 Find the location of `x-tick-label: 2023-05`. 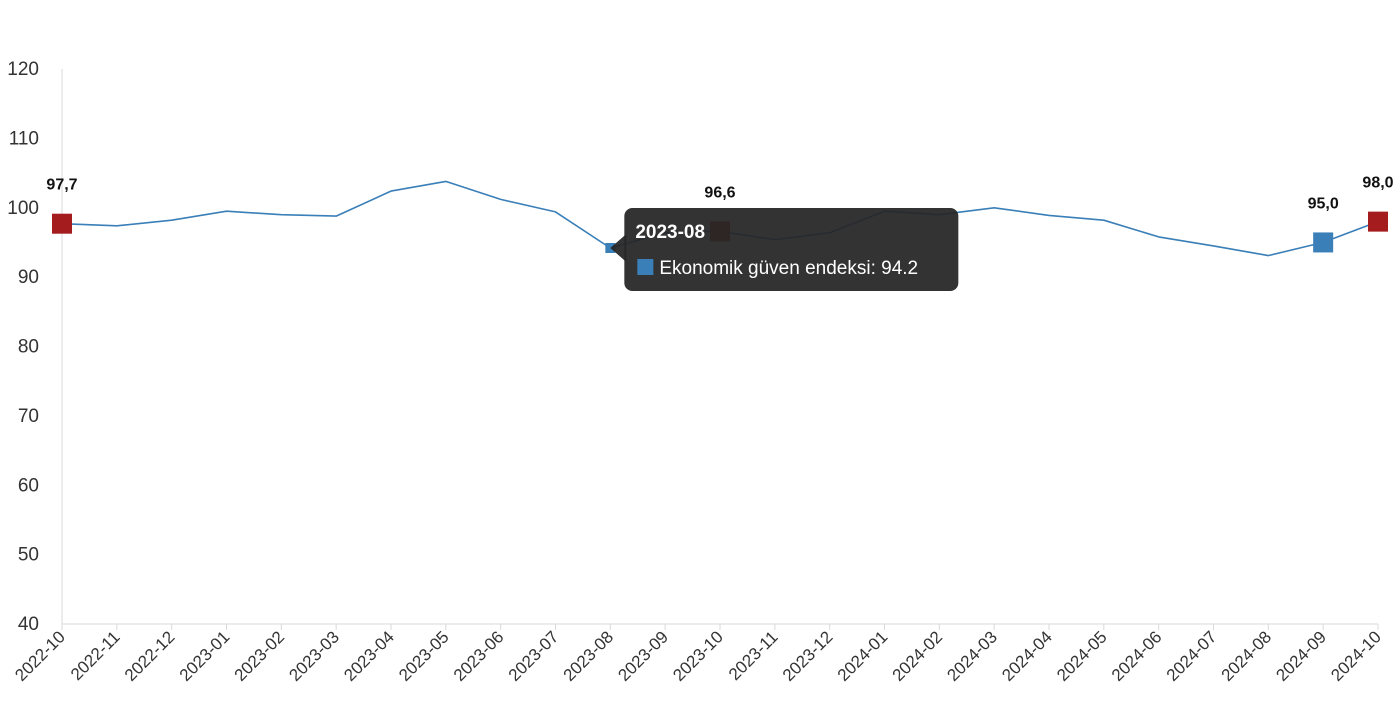

x-tick-label: 2023-05 is located at coordinates (424, 656).